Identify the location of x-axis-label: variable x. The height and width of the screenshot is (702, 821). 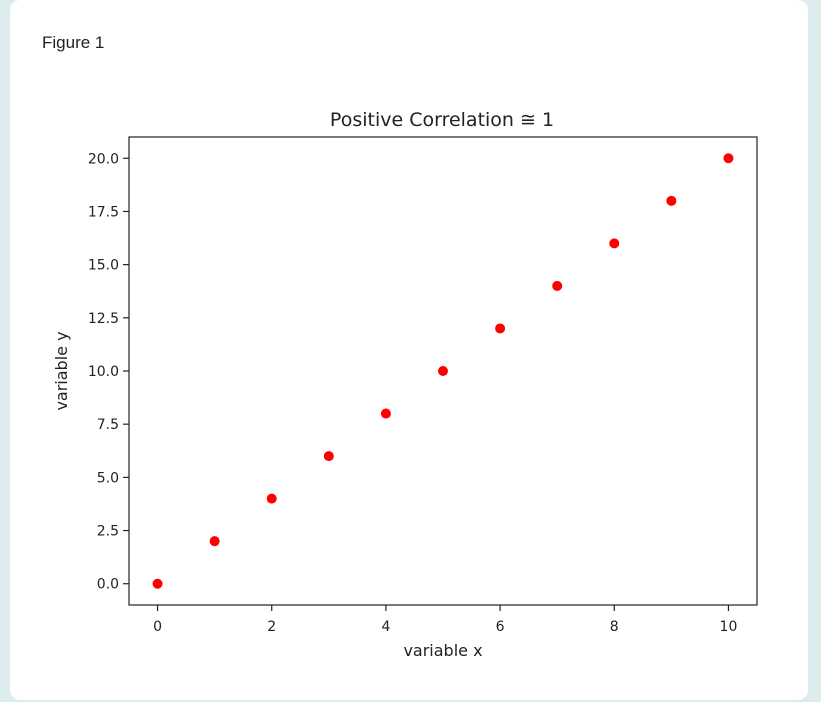
(442, 650).